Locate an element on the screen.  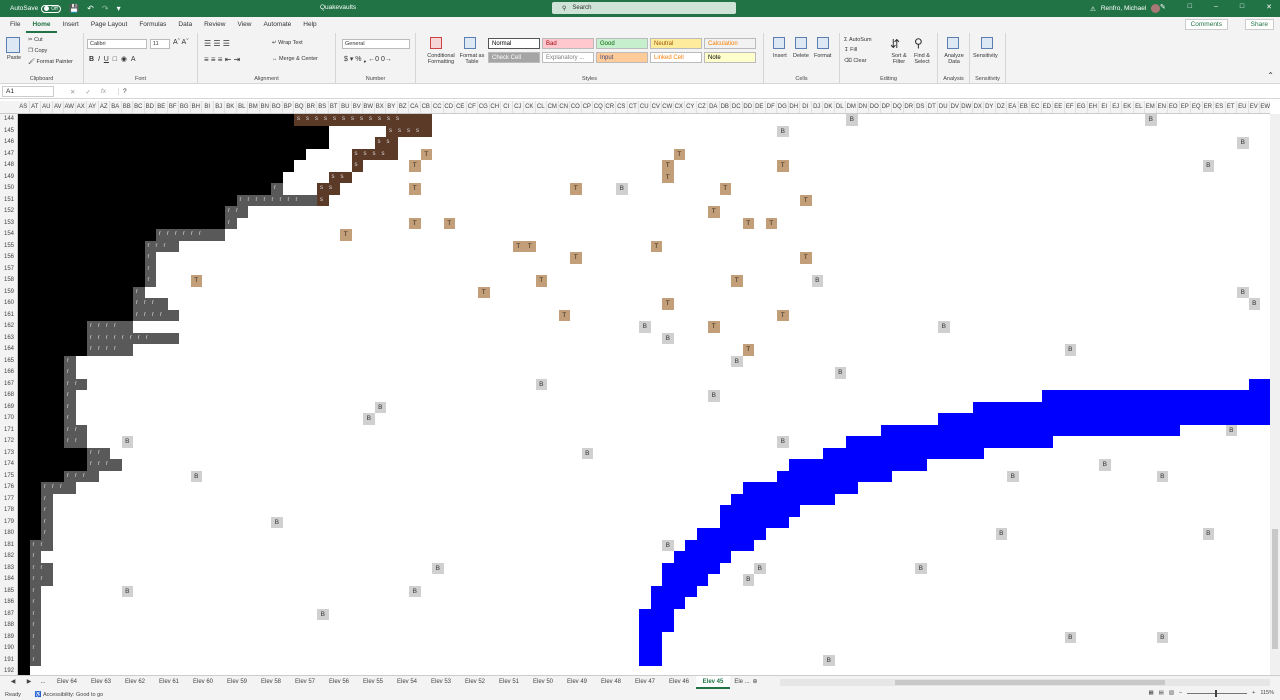
user-account: ⚠ Renfro, Michael is located at coordinates (1125, 8).